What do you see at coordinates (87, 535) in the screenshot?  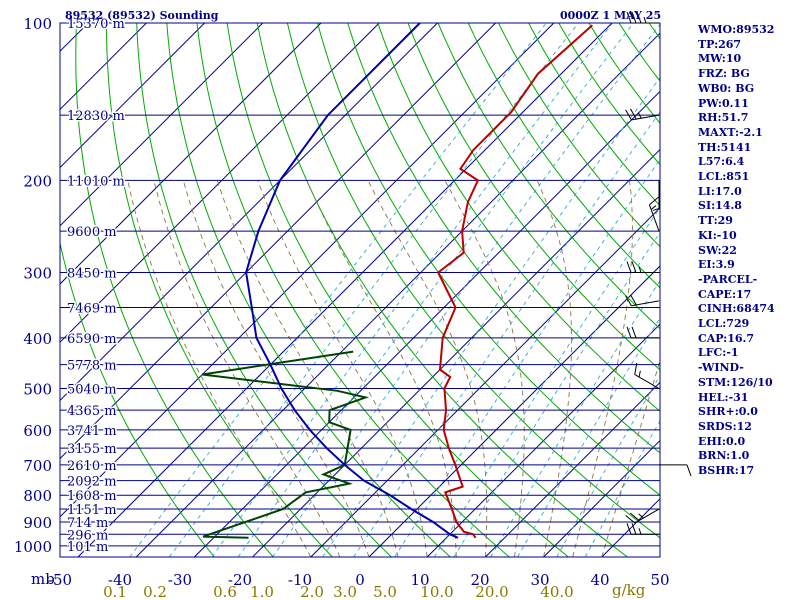 I see `height-label: 296 m` at bounding box center [87, 535].